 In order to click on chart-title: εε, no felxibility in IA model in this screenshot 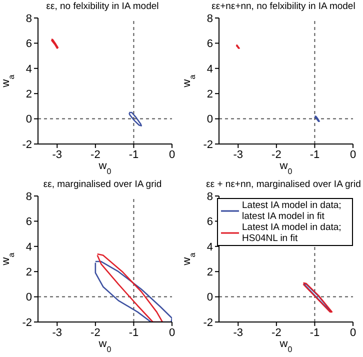, I will do `click(102, 7)`.